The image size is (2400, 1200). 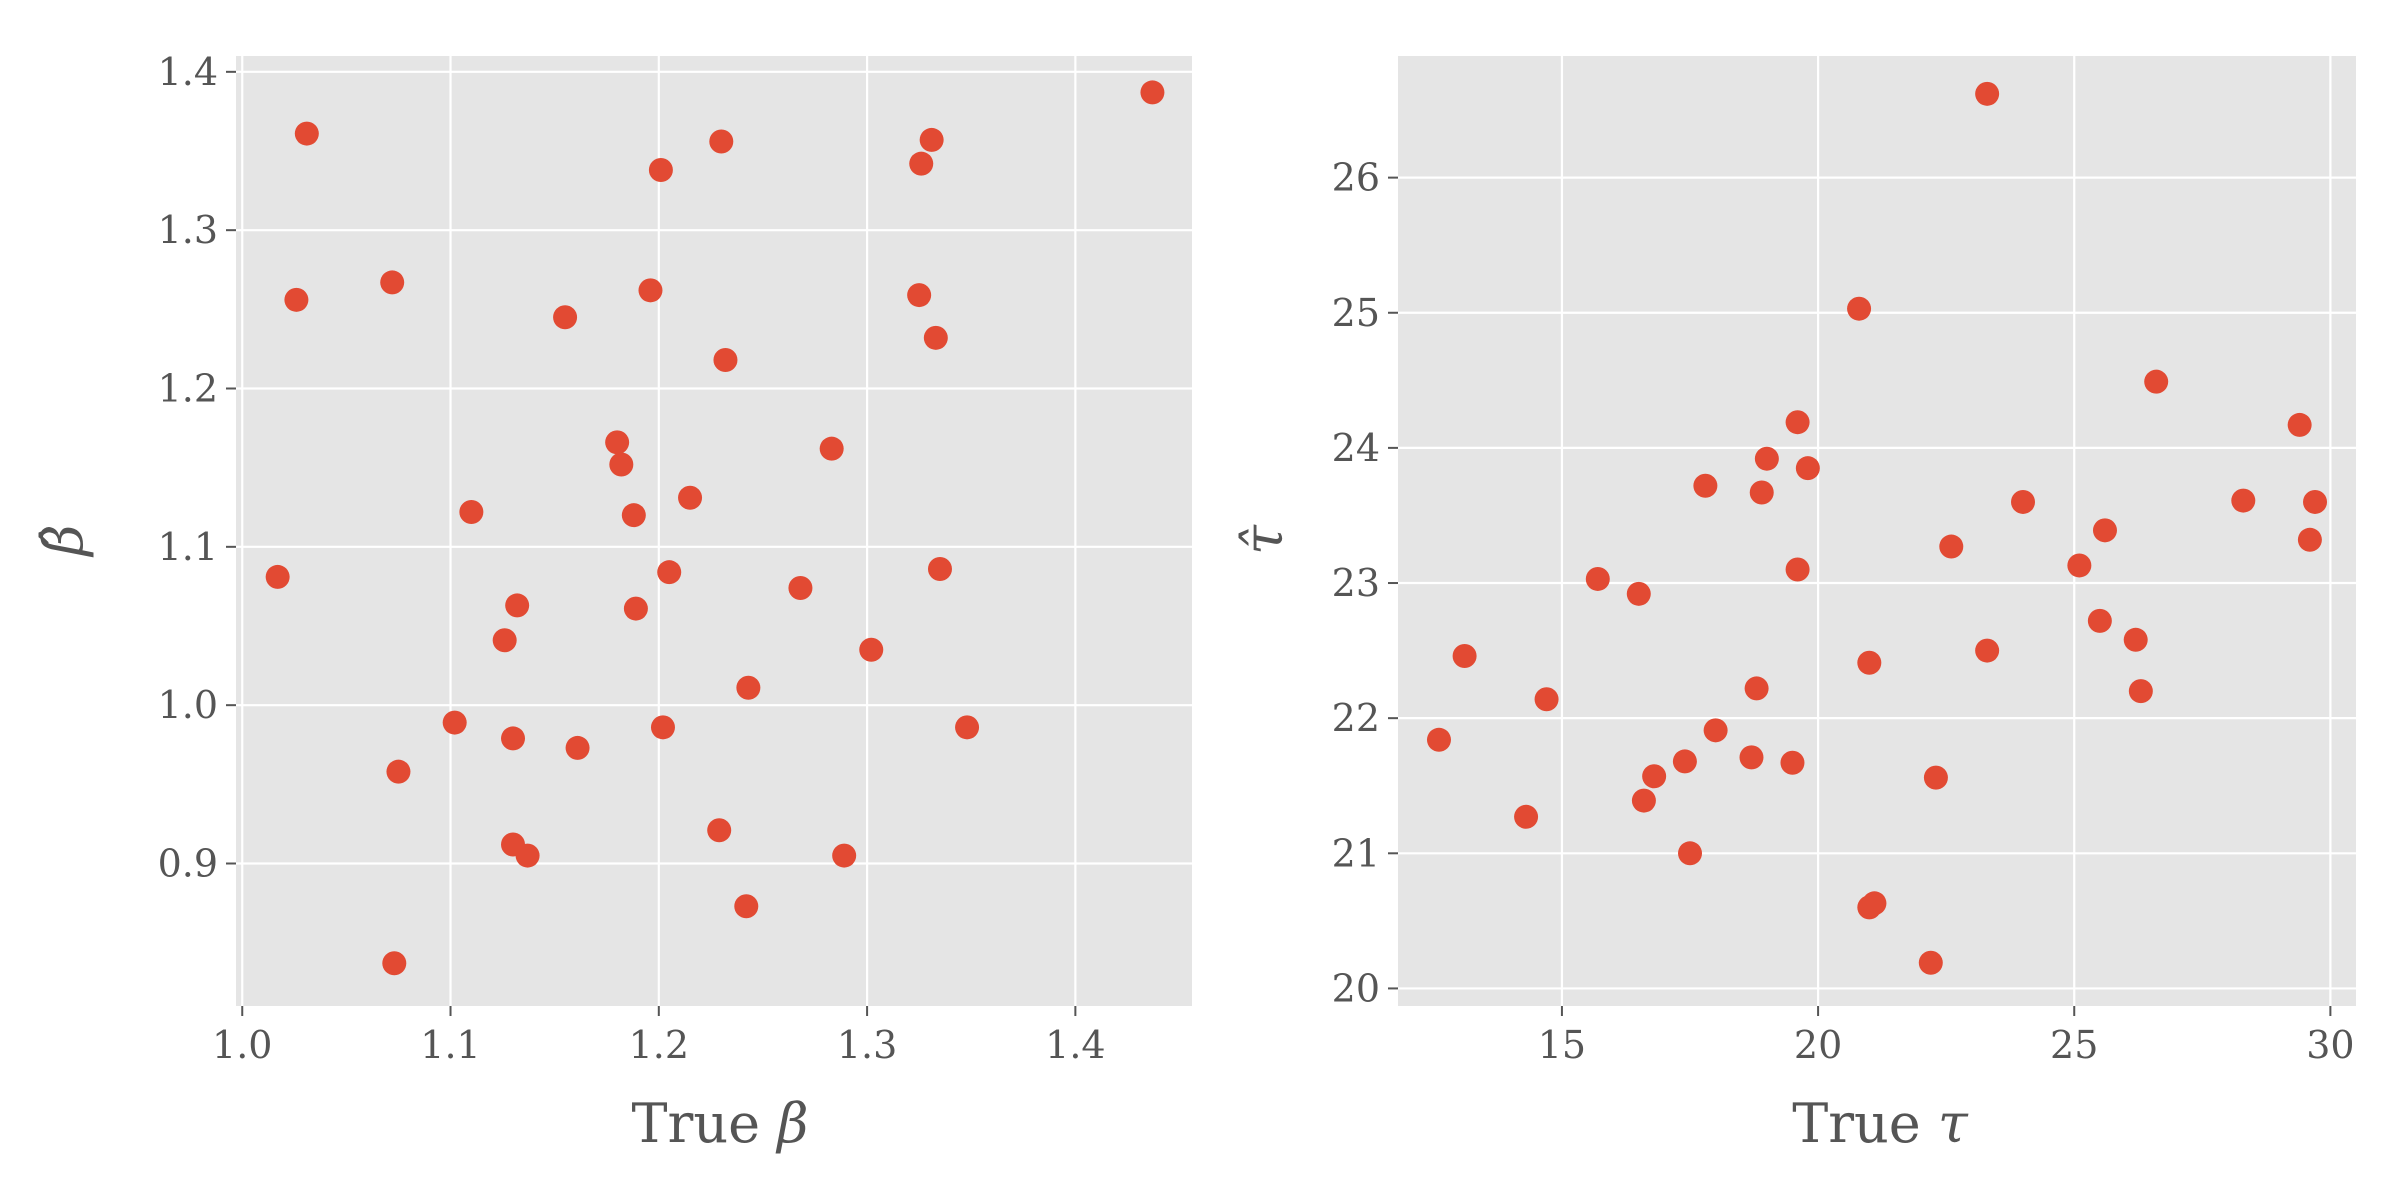 What do you see at coordinates (659, 1045) in the screenshot?
I see `beta-x-tick-label: 1.2` at bounding box center [659, 1045].